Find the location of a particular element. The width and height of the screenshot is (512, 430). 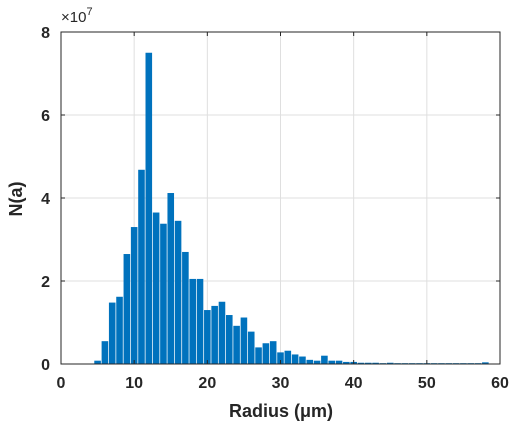

x-tick-label: 0 is located at coordinates (61, 383).